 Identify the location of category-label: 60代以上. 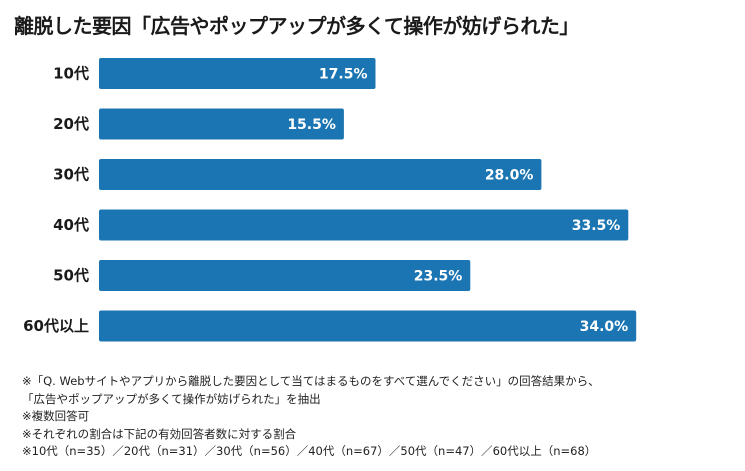
(56, 326).